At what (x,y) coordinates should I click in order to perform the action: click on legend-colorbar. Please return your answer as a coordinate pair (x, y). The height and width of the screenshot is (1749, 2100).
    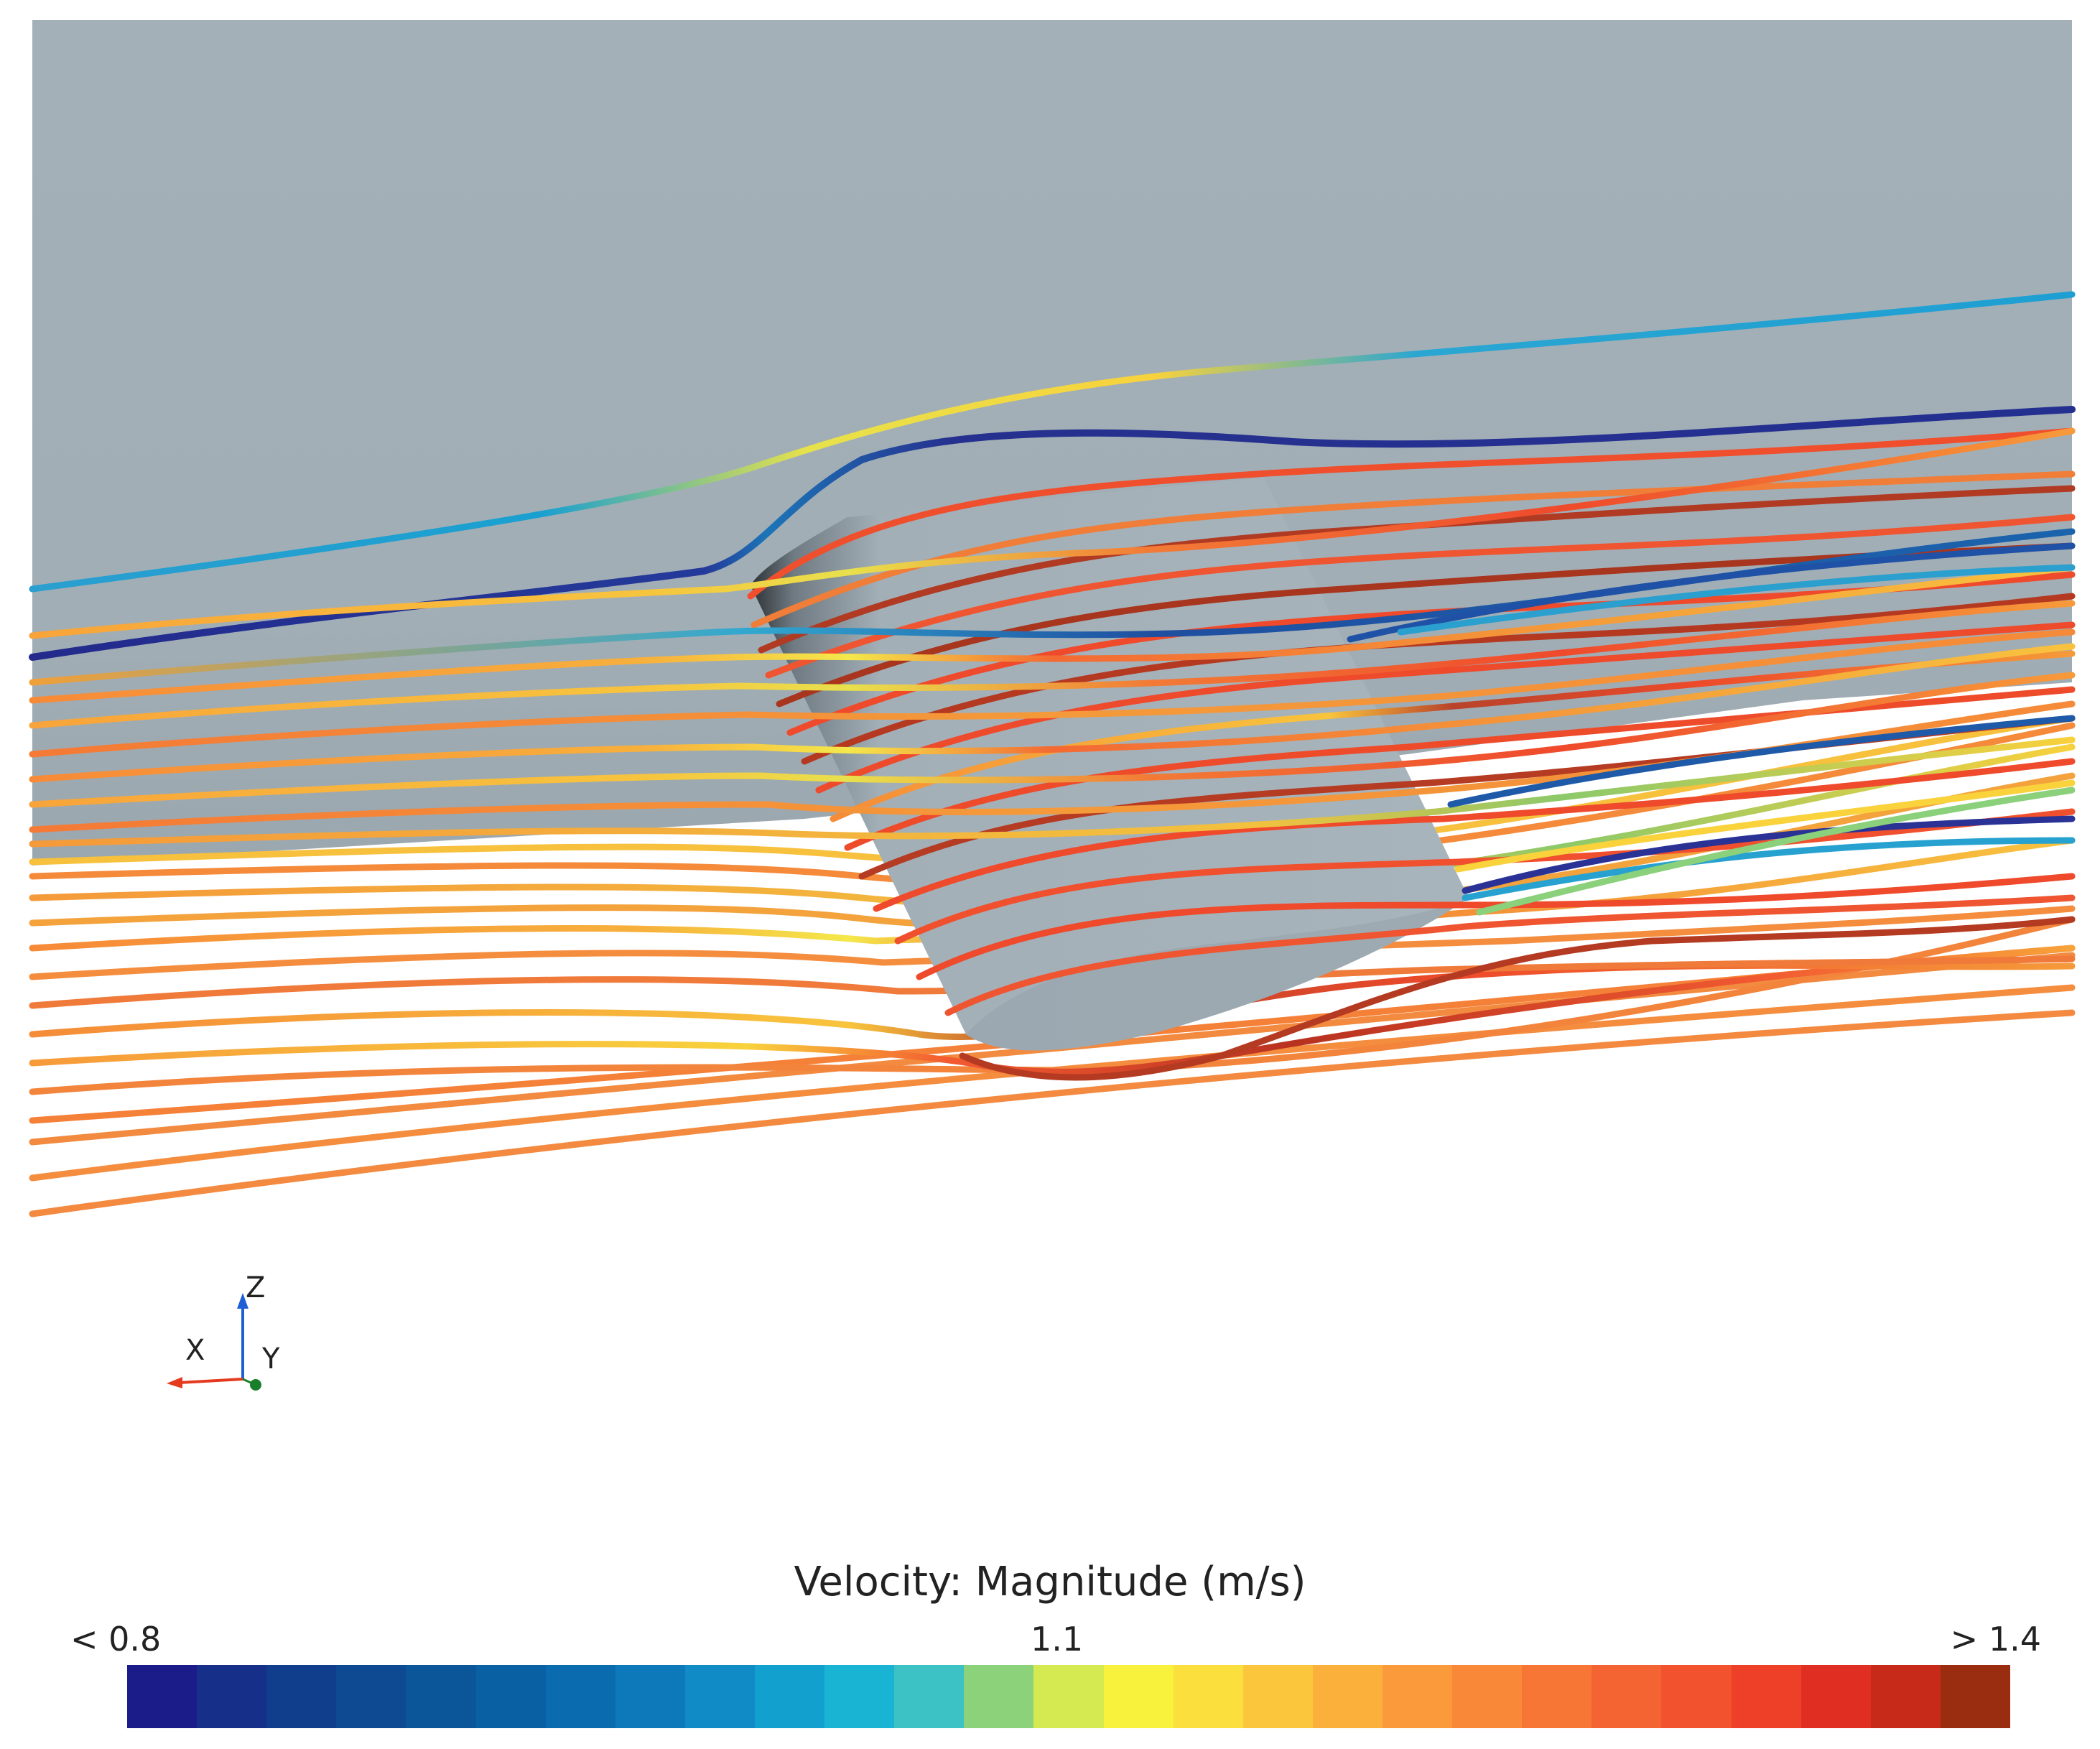
    Looking at the image, I should click on (1068, 1696).